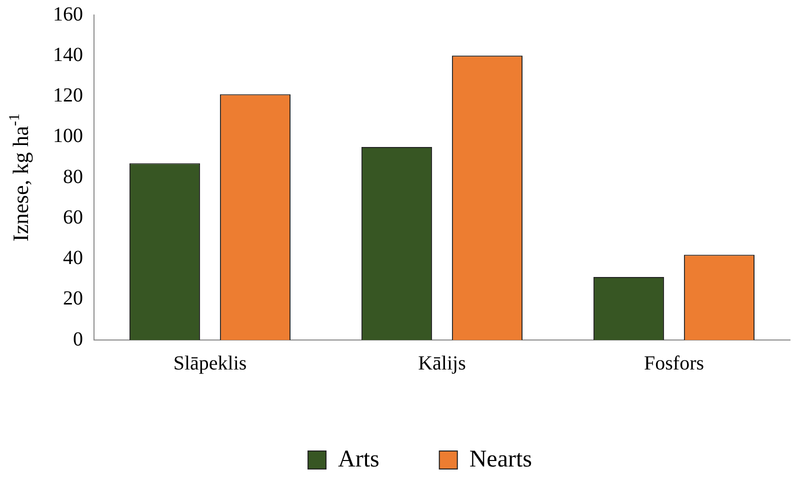 The height and width of the screenshot is (482, 800). What do you see at coordinates (73, 258) in the screenshot?
I see `y-tick-label: 40` at bounding box center [73, 258].